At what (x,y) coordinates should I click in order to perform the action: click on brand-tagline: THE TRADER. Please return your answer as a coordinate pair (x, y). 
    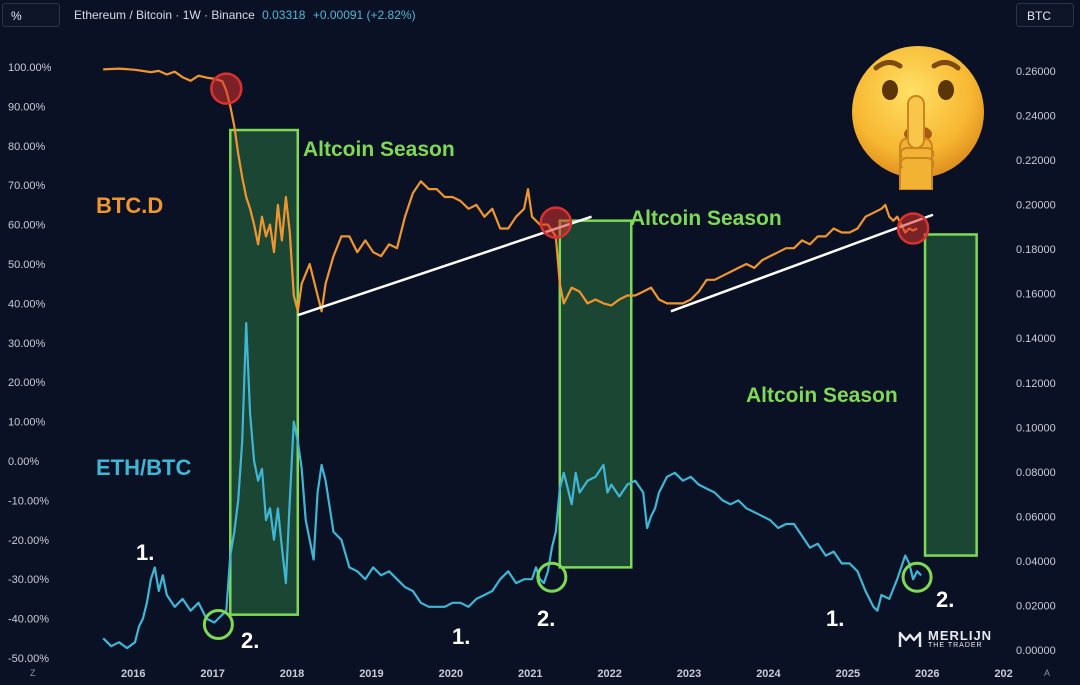
    Looking at the image, I should click on (955, 645).